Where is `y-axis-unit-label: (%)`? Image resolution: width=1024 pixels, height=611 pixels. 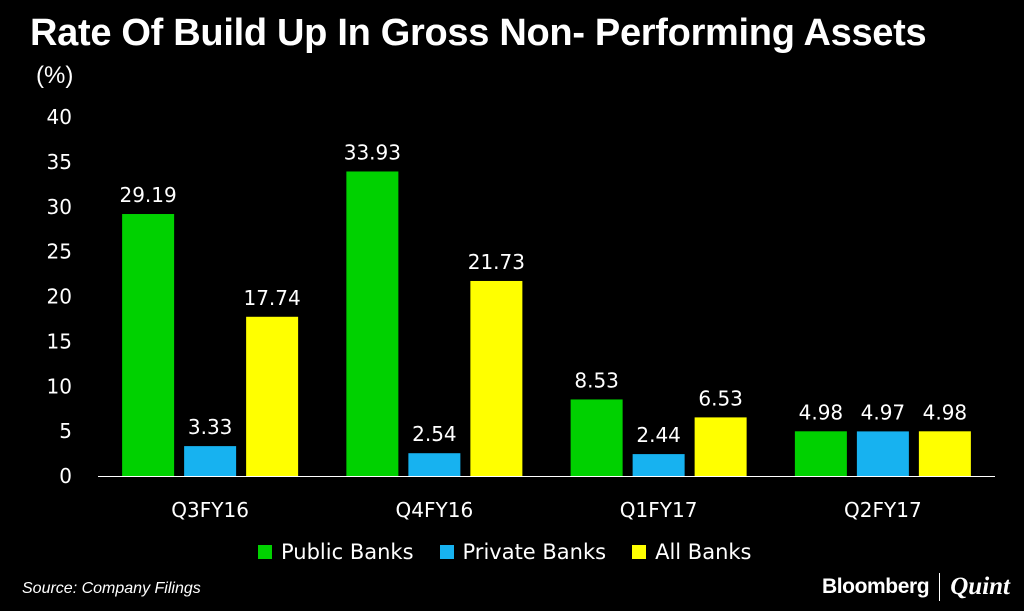 y-axis-unit-label: (%) is located at coordinates (55, 75).